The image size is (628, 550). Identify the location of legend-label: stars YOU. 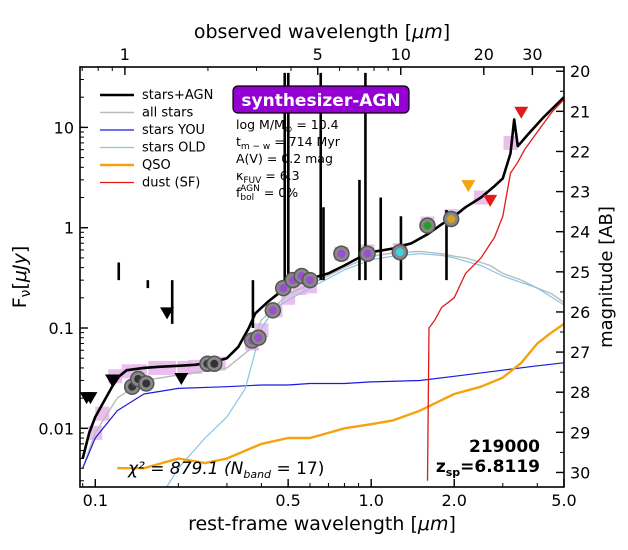
(173, 130).